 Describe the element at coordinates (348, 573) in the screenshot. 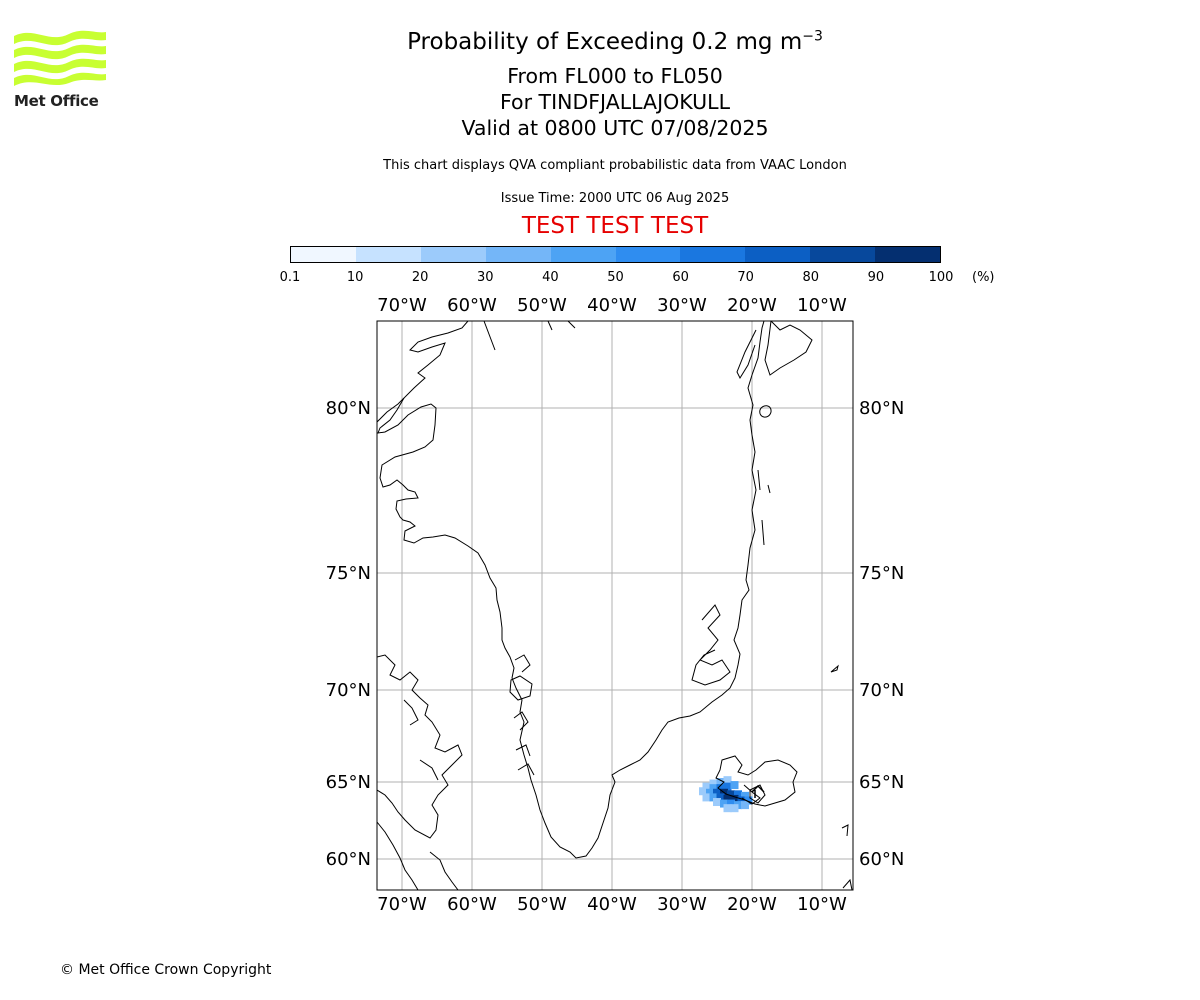

I see `lat-label-left: 75°N` at that location.